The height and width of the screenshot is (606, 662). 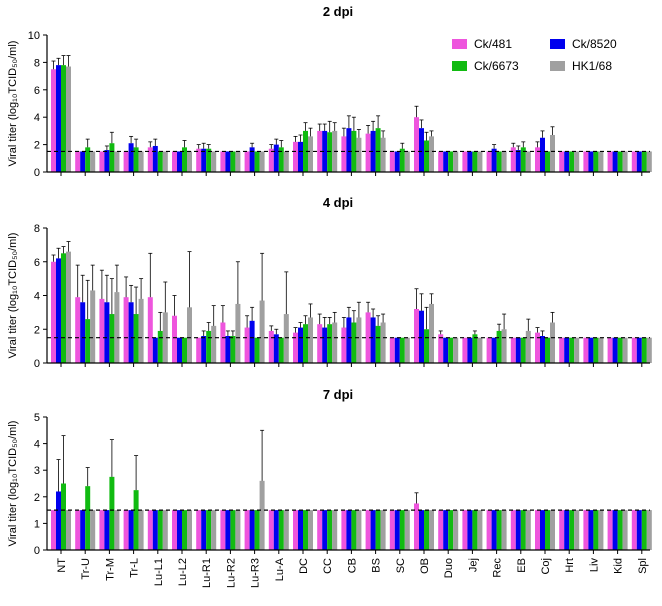 What do you see at coordinates (305, 530) in the screenshot?
I see `bar-ck-6673-dc` at bounding box center [305, 530].